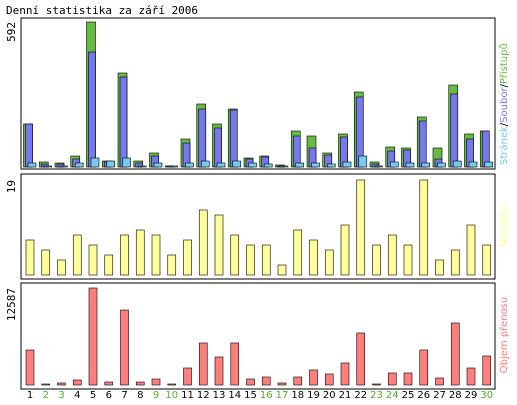  I want to click on x-tick-label-day-24: 24, so click(392, 395).